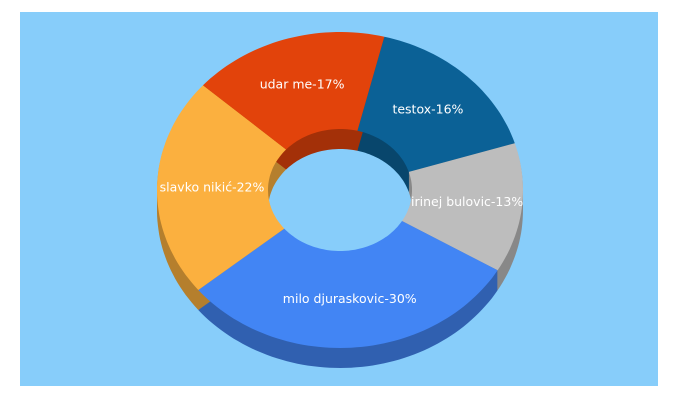 The height and width of the screenshot is (400, 680). Describe the element at coordinates (350, 298) in the screenshot. I see `data-label: milo djuraskovic-30%` at that location.